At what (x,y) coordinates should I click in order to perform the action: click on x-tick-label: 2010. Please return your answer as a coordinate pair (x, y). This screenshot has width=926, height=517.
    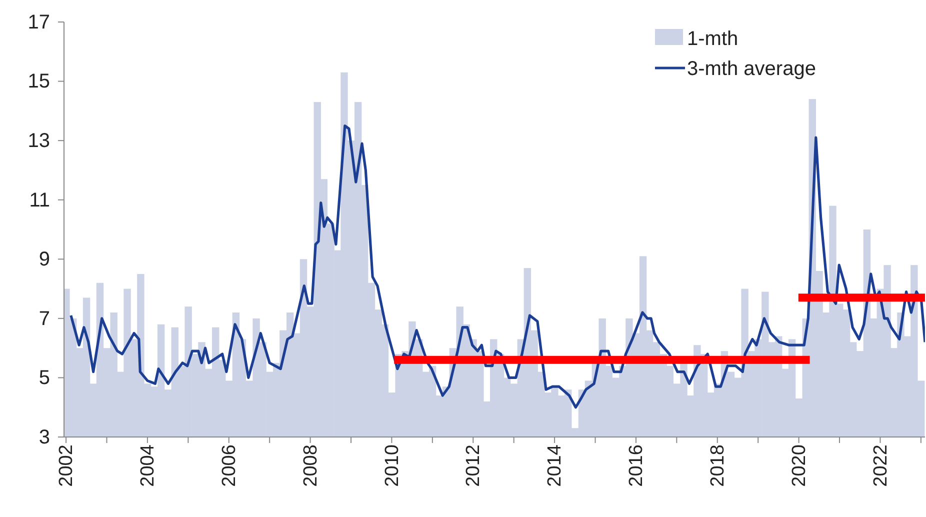
    Looking at the image, I should click on (392, 465).